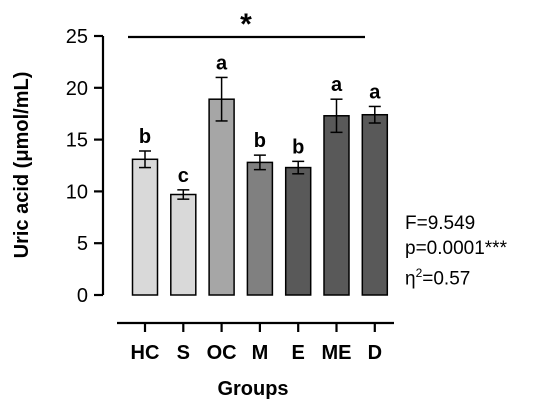 The height and width of the screenshot is (407, 550). Describe the element at coordinates (77, 192) in the screenshot. I see `y-tick-label: 10` at that location.